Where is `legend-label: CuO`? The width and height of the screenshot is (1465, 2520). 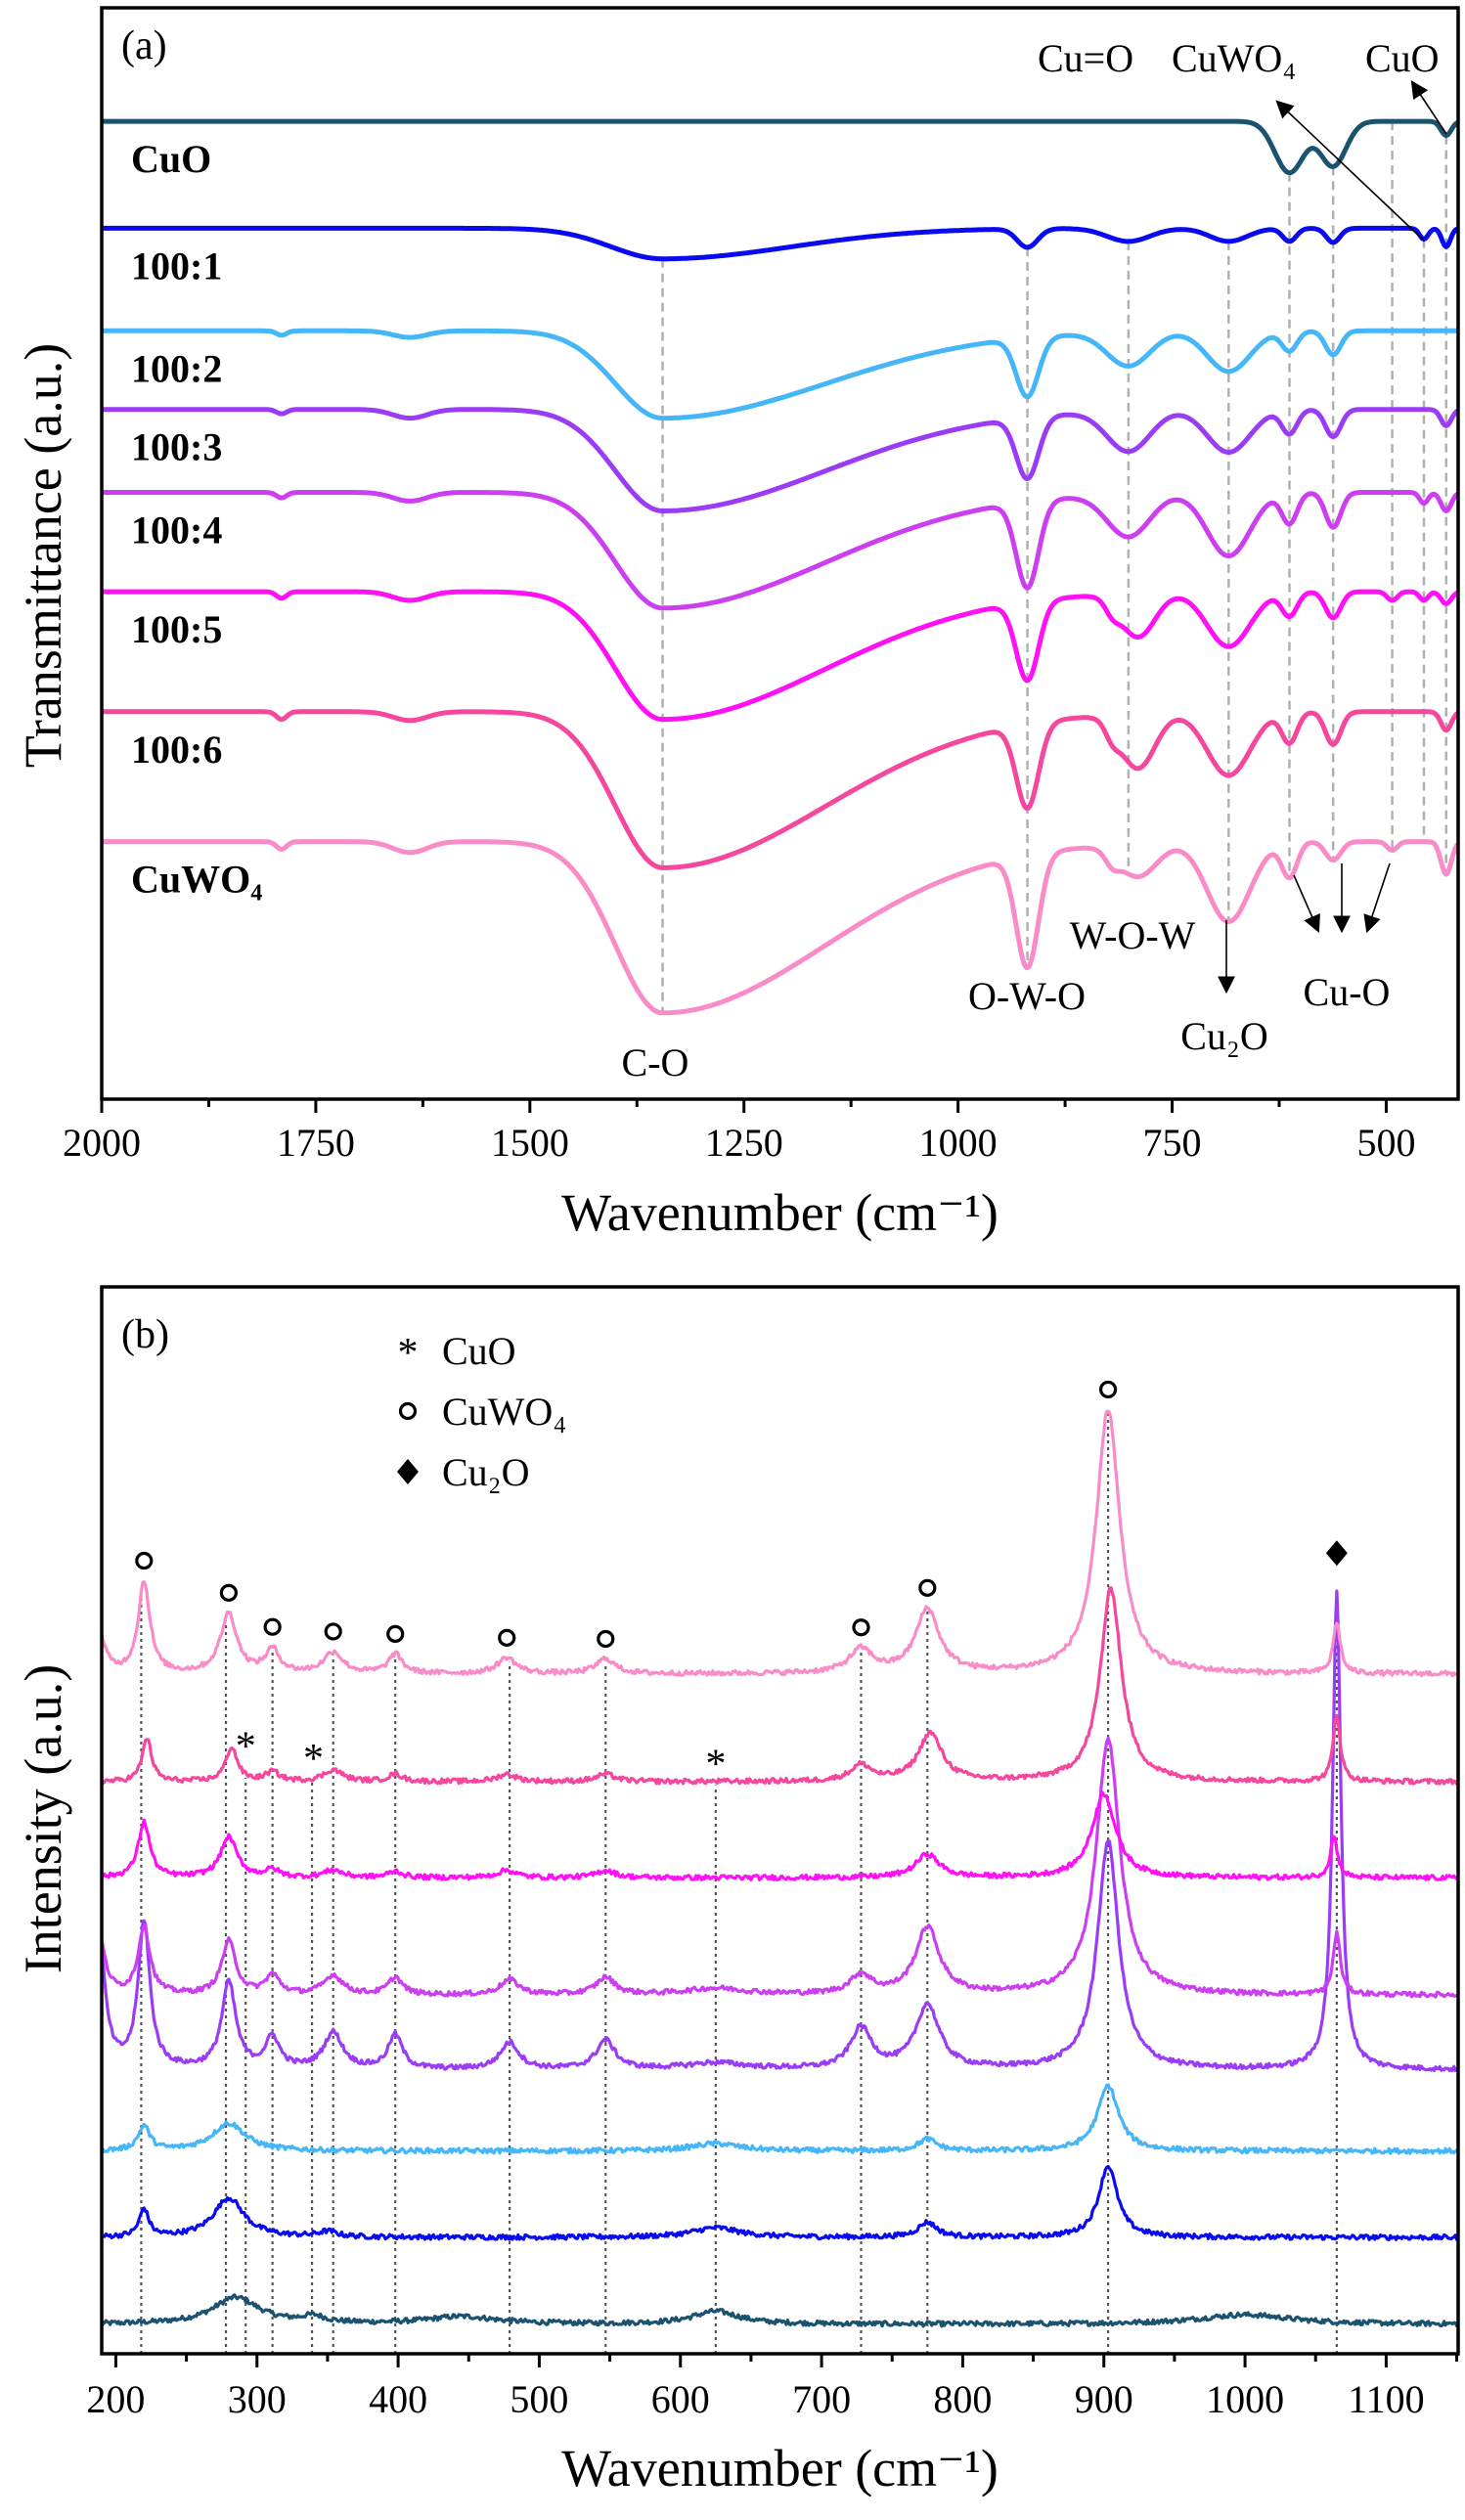
legend-label: CuO is located at coordinates (479, 1351).